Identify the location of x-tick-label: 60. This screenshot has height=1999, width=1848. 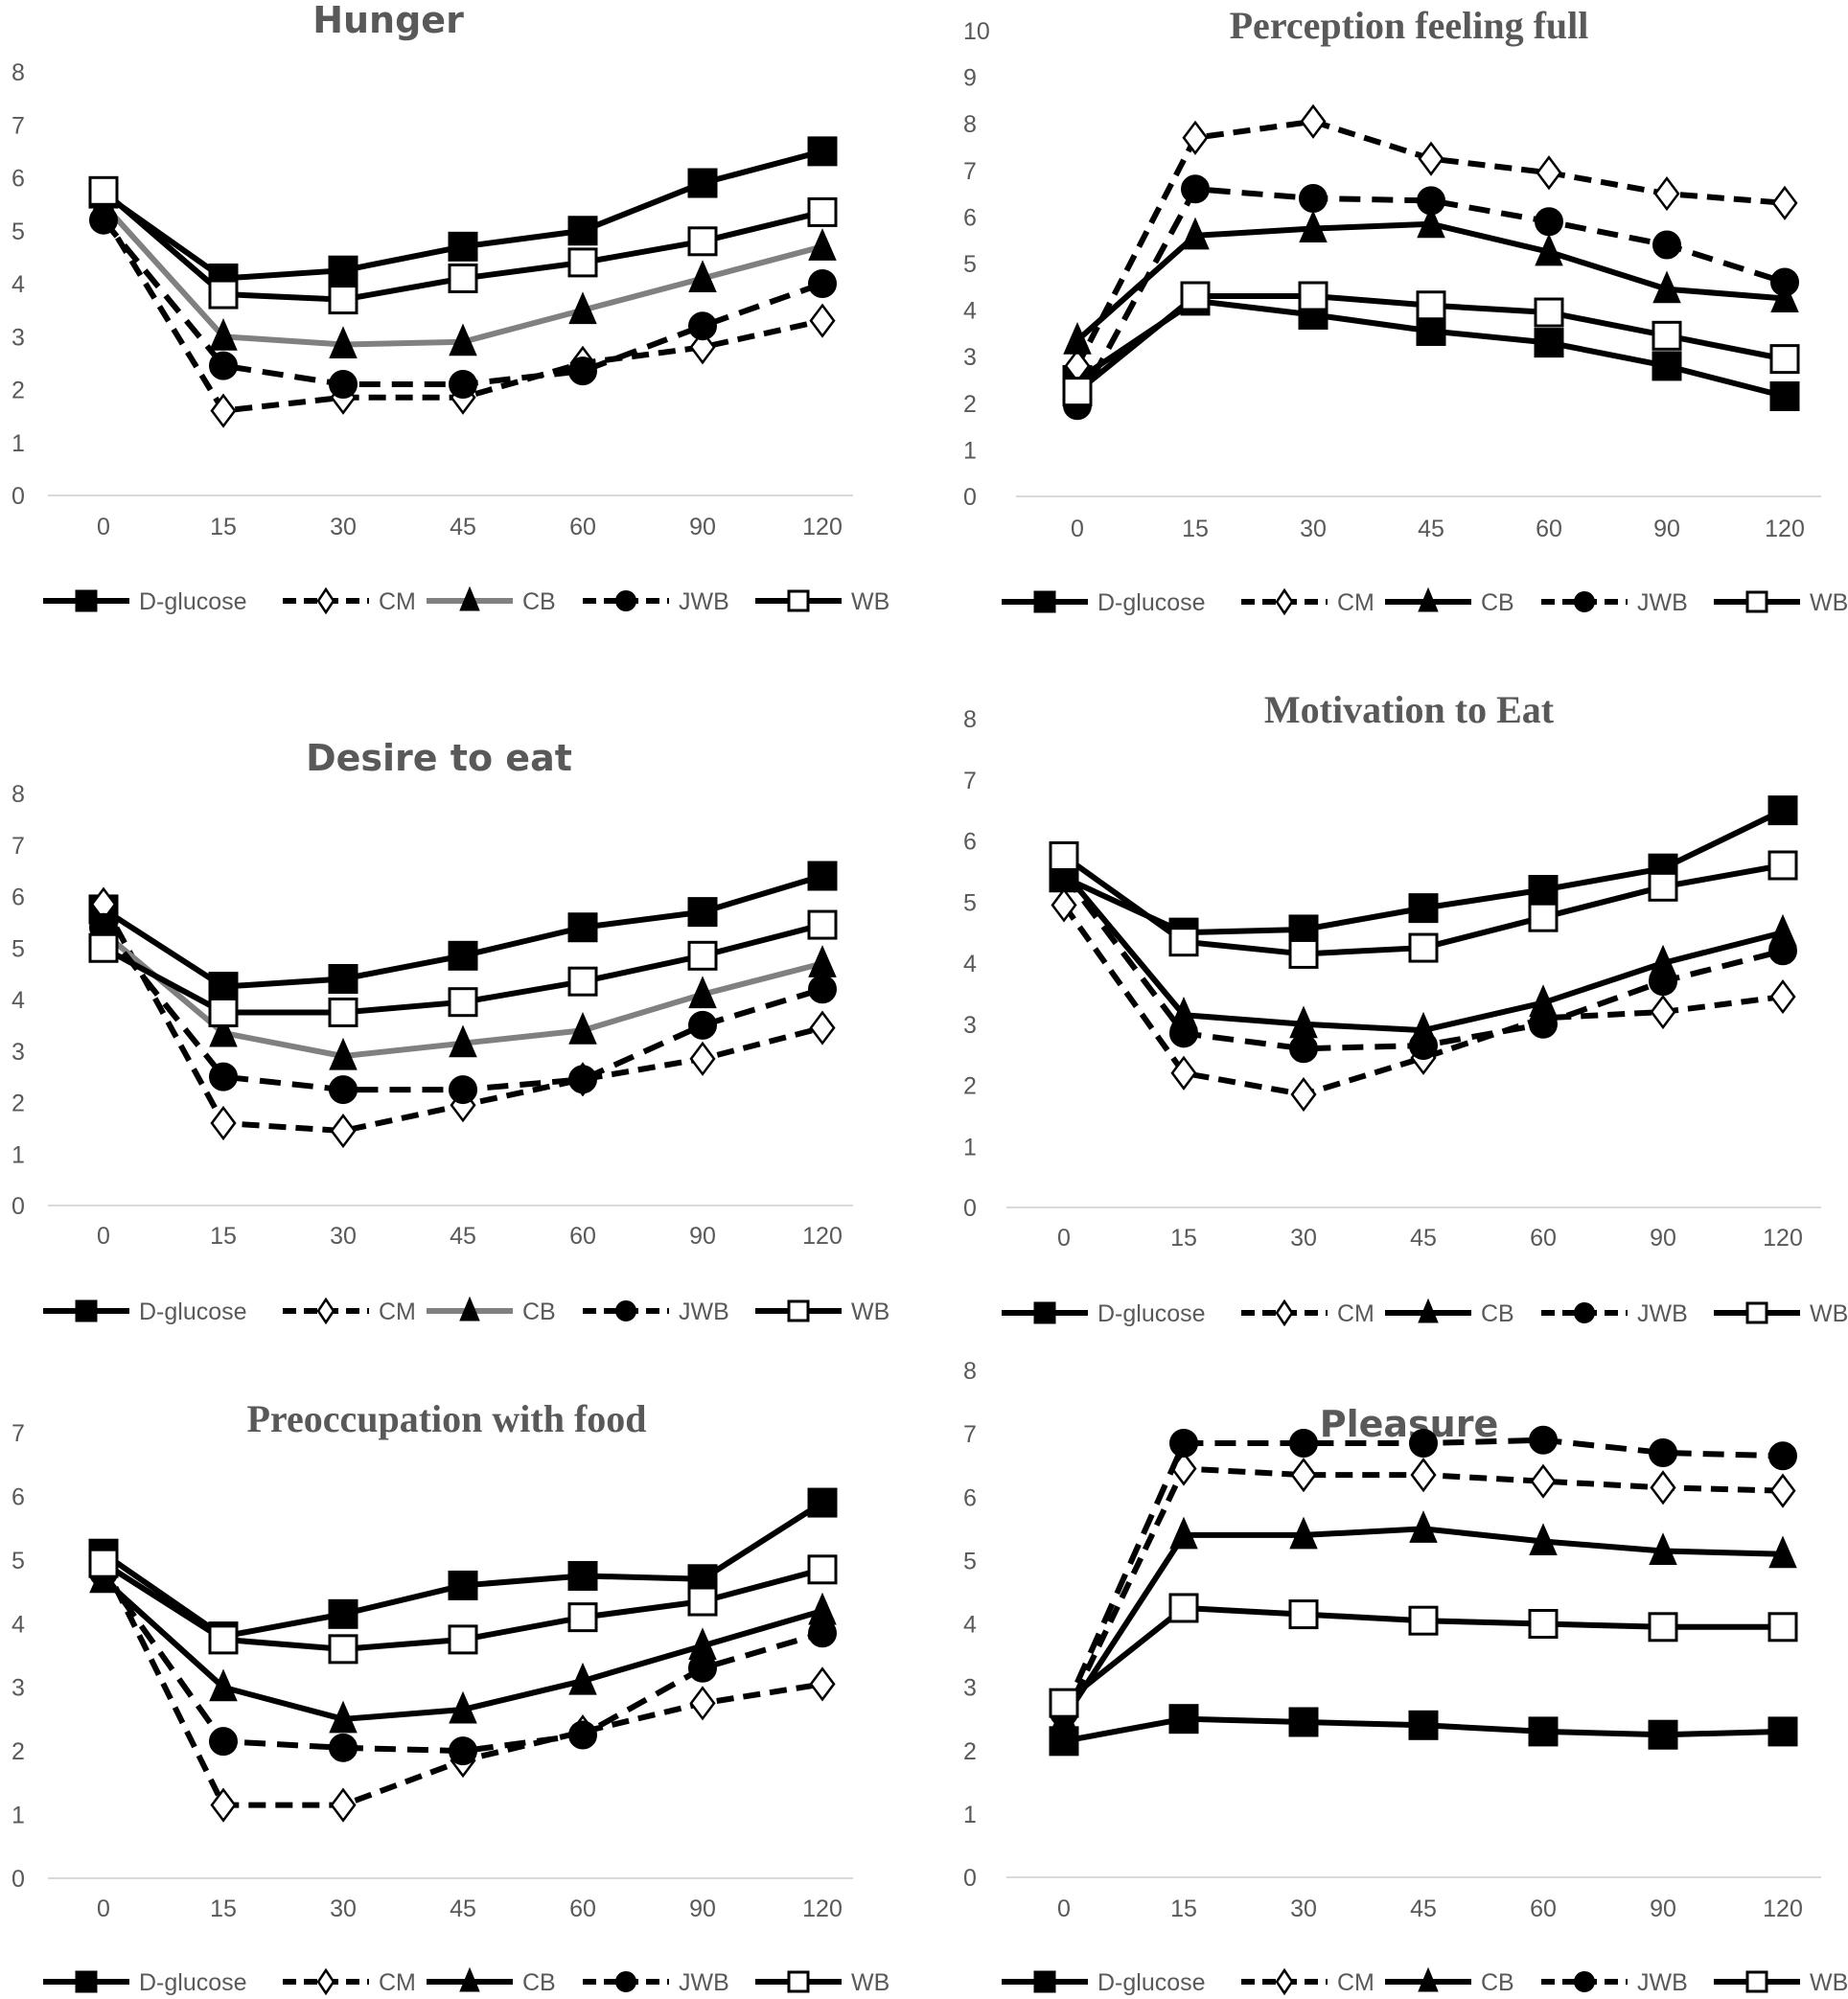
(1544, 1238).